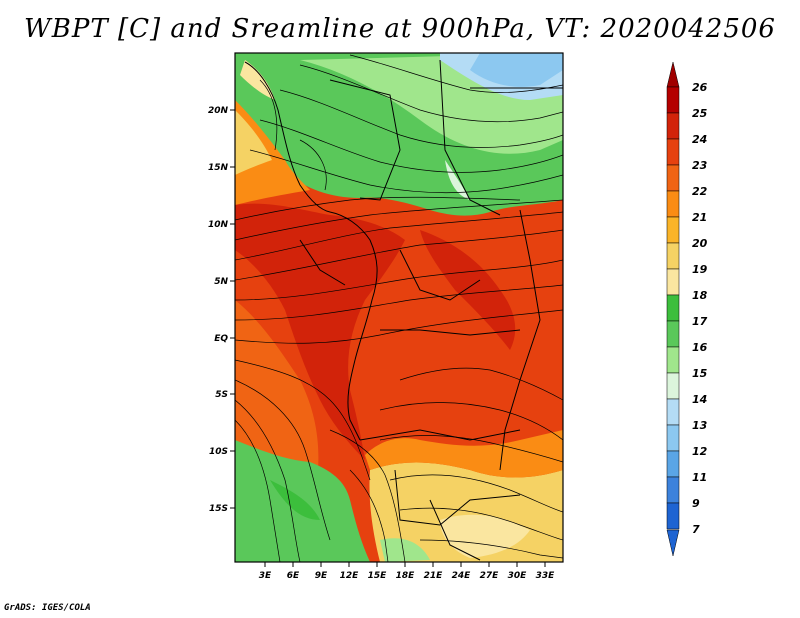 Image resolution: width=800 pixels, height=618 pixels. I want to click on field-west-ocean, so click(277, 385).